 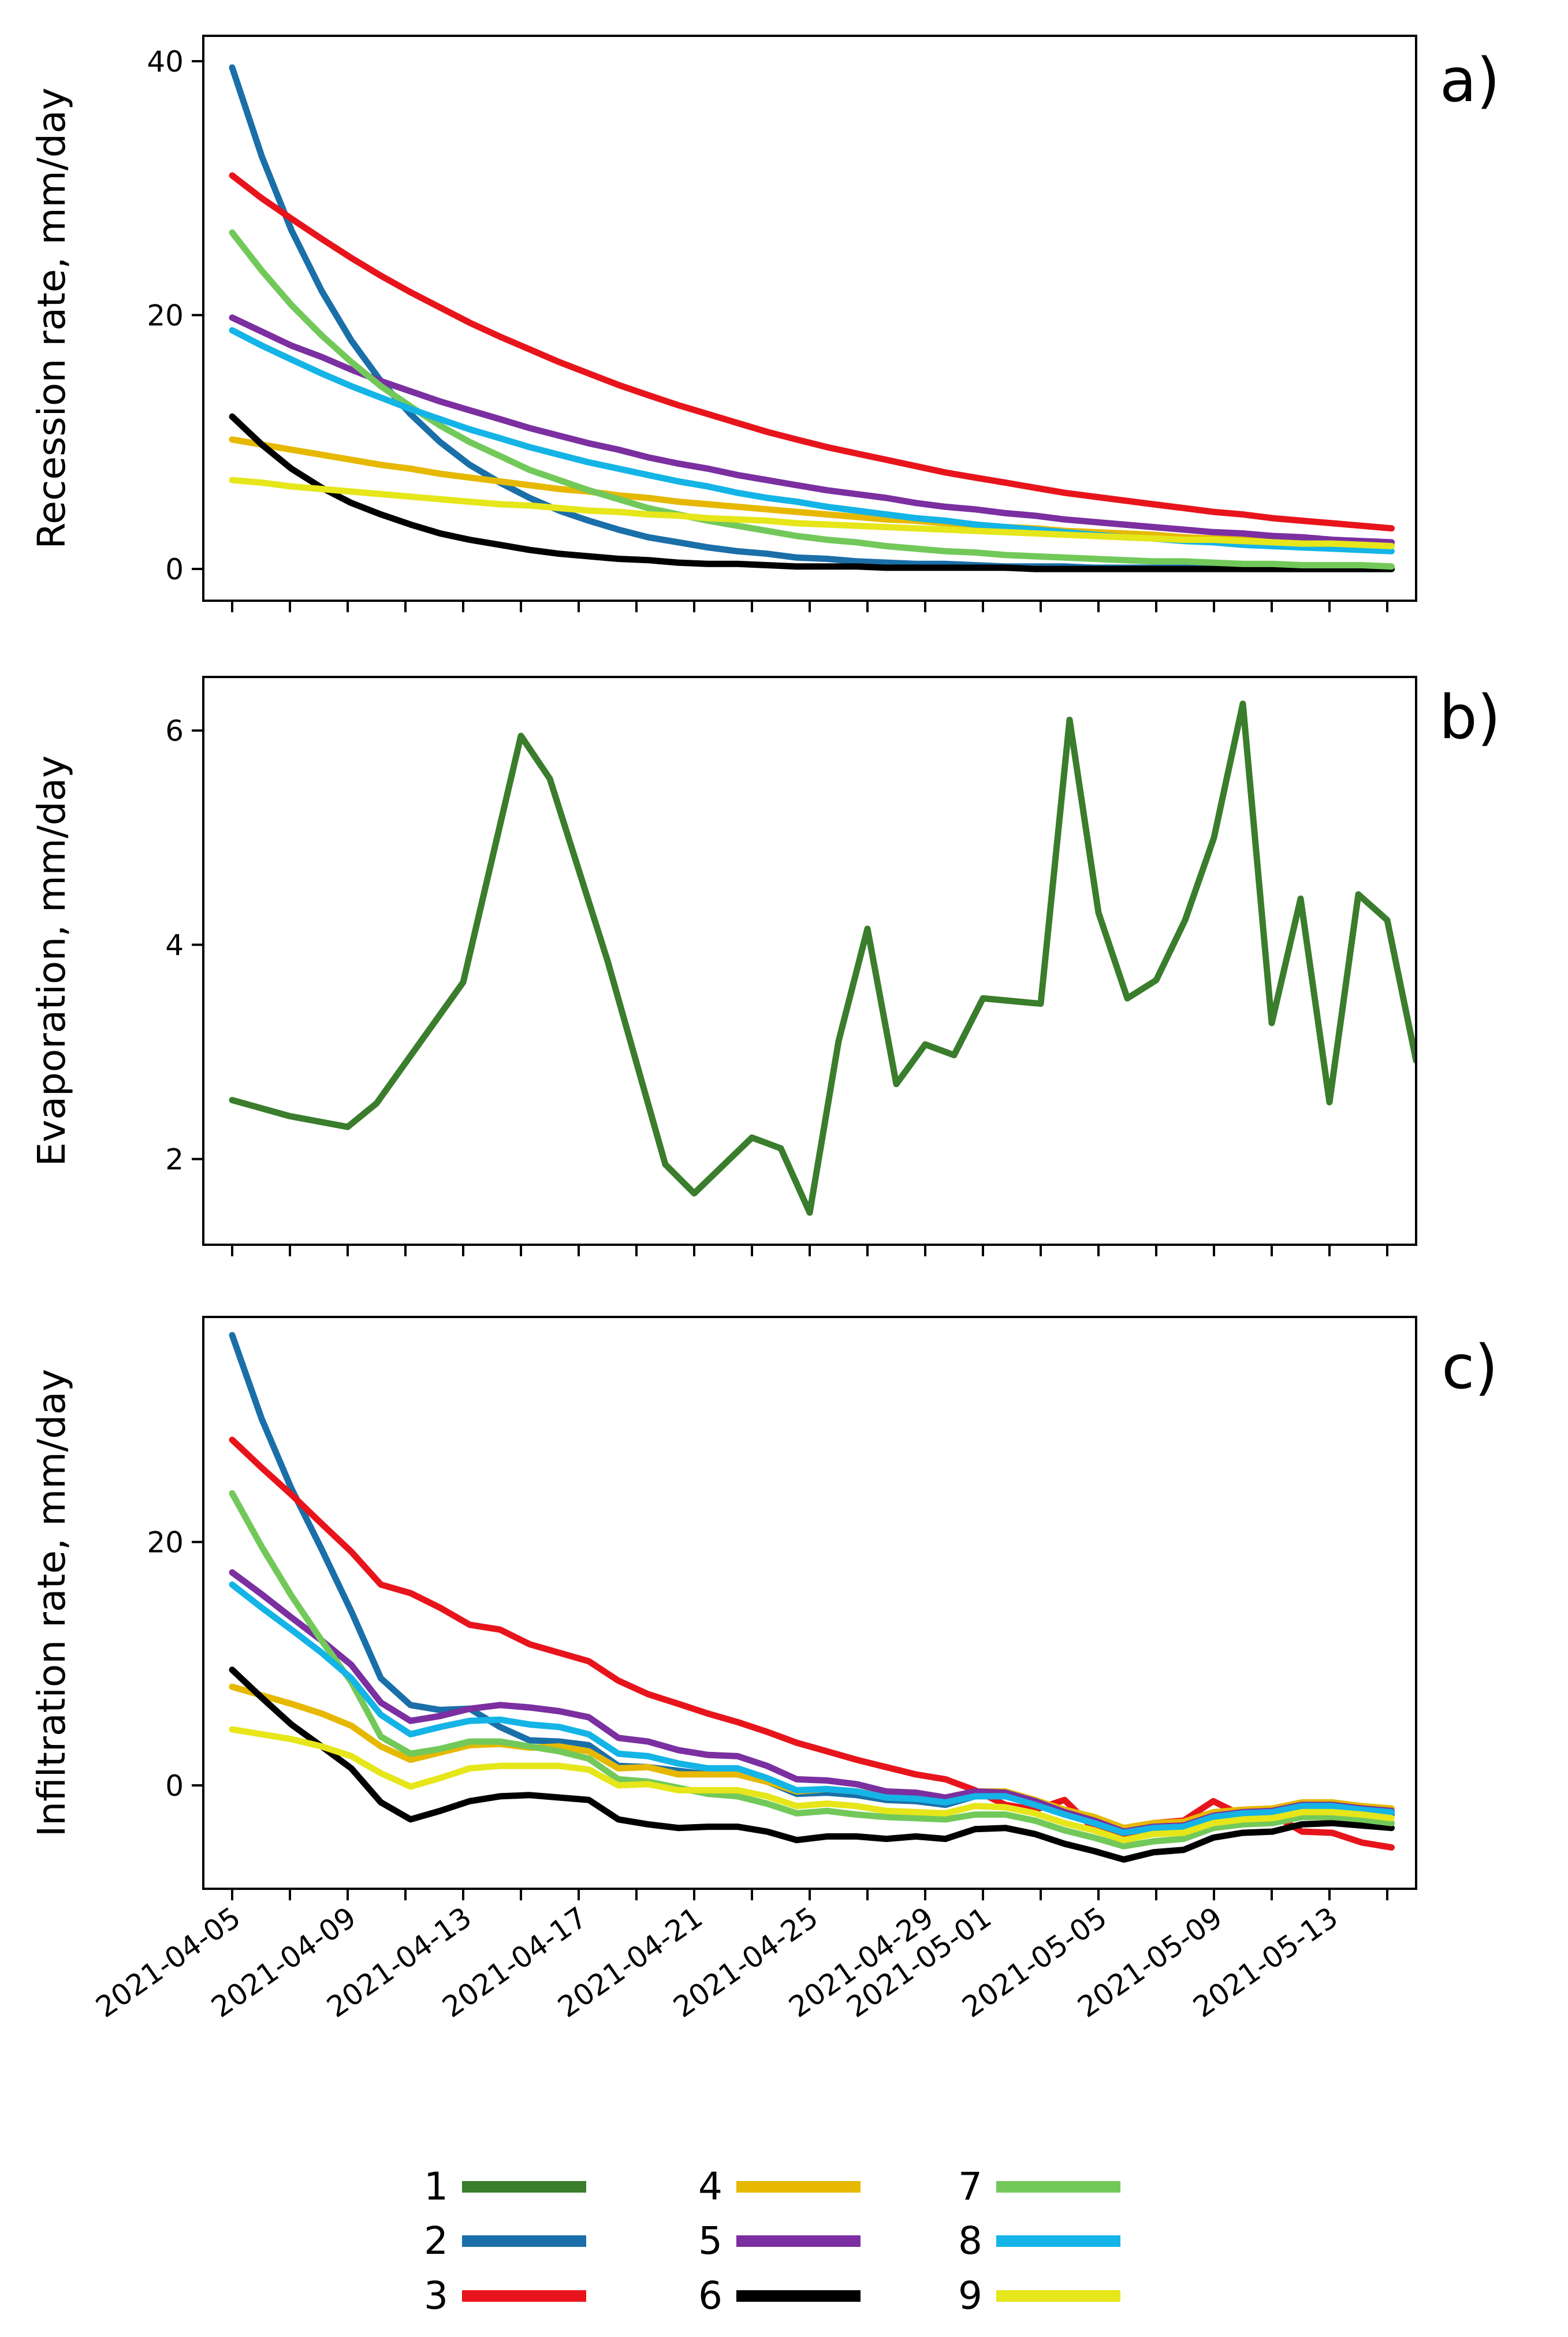 What do you see at coordinates (779, 2296) in the screenshot?
I see `legend-item-6: 6` at bounding box center [779, 2296].